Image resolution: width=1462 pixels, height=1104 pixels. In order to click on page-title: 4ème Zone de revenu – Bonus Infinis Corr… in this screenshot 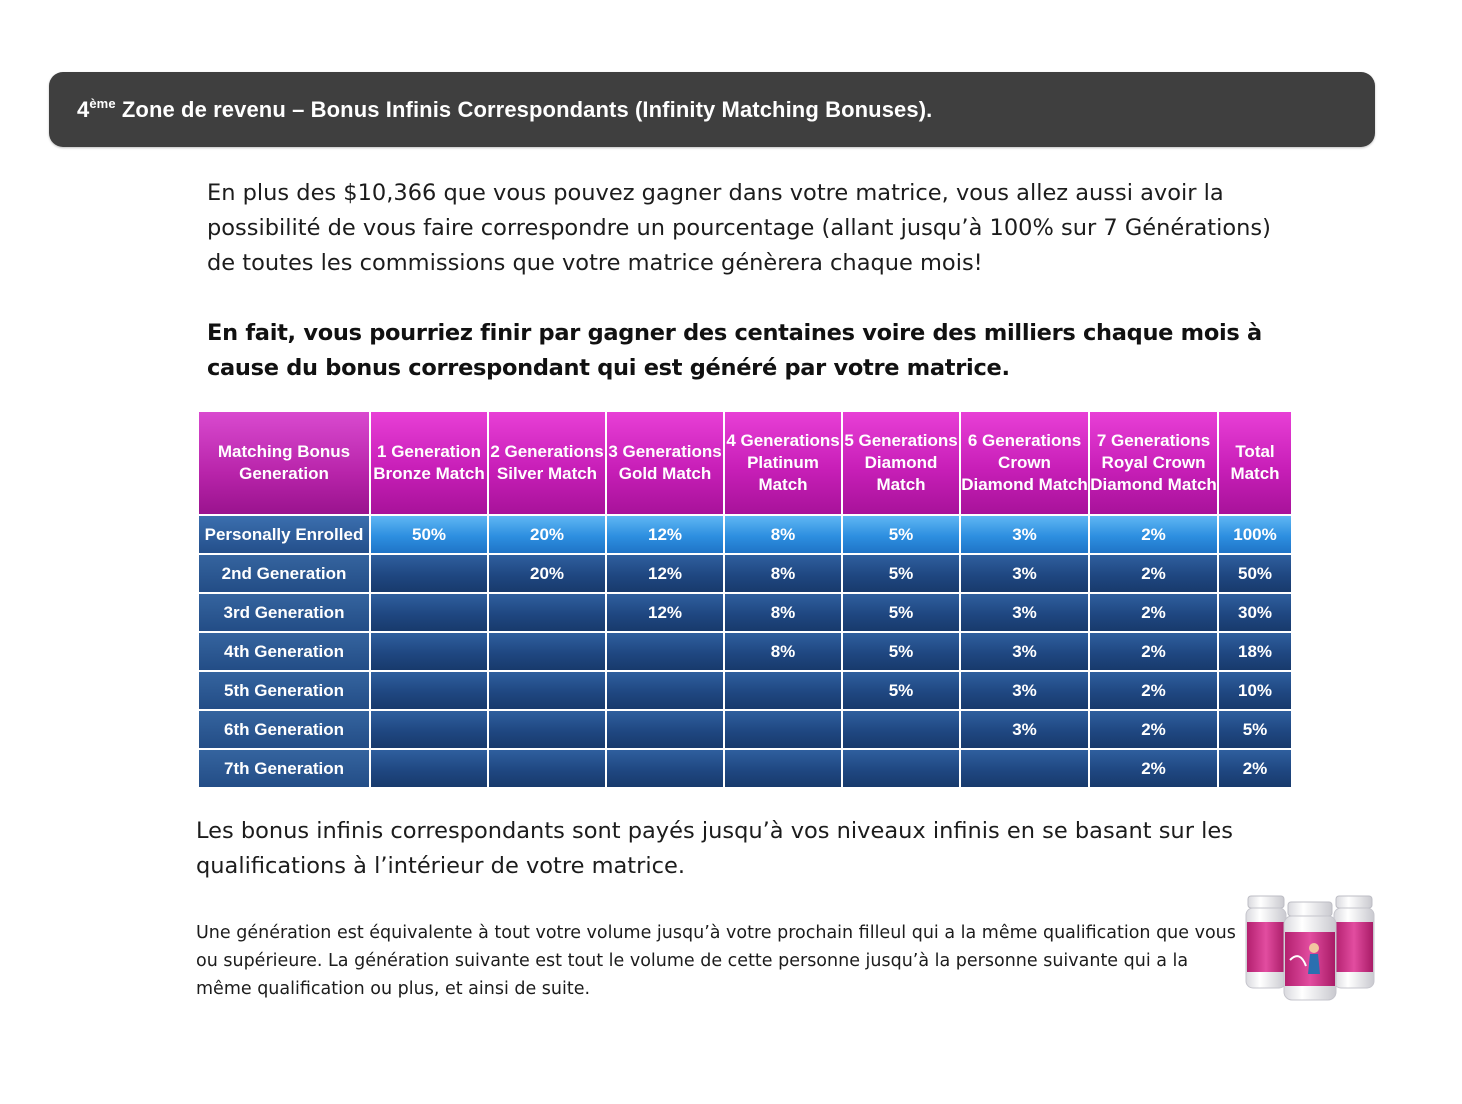, I will do `click(504, 110)`.